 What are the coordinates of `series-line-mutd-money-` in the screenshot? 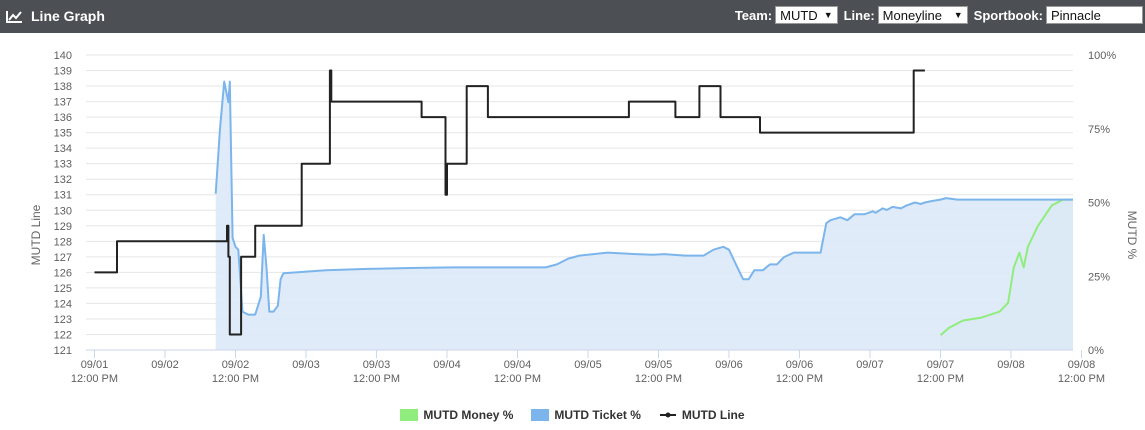 It's located at (1006, 267).